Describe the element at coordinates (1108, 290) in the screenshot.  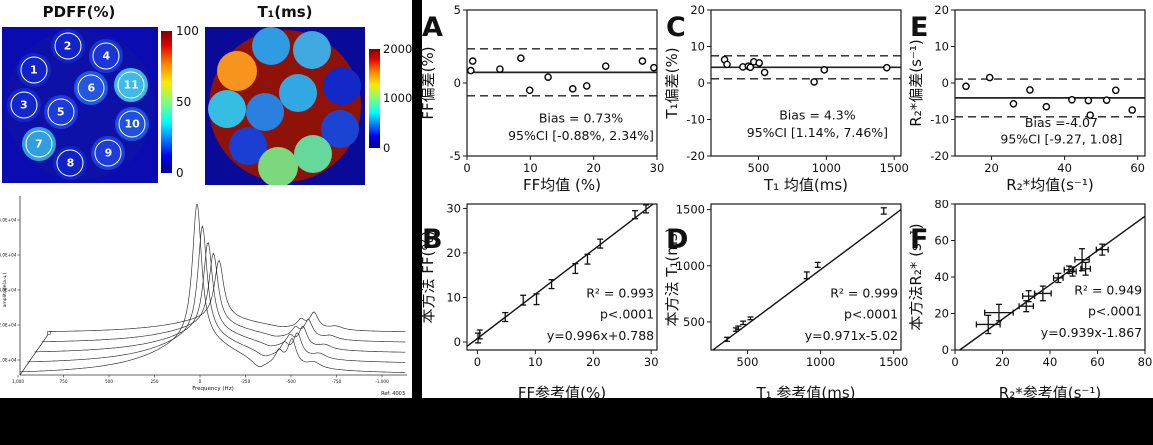
I see `annotation-line: R² = 0.949` at that location.